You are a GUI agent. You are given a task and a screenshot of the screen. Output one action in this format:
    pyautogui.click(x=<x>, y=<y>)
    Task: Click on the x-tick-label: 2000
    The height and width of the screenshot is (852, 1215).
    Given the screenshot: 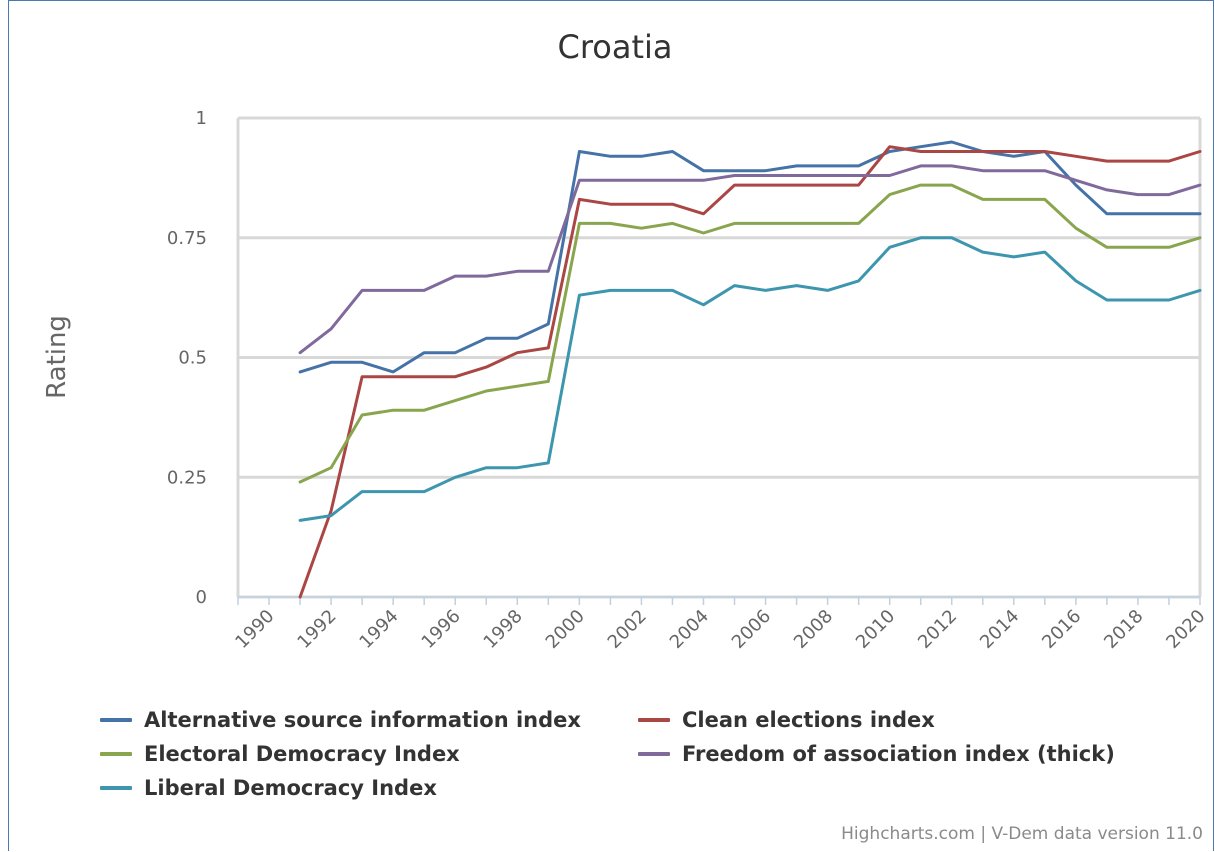 What is the action you would take?
    pyautogui.click(x=565, y=629)
    